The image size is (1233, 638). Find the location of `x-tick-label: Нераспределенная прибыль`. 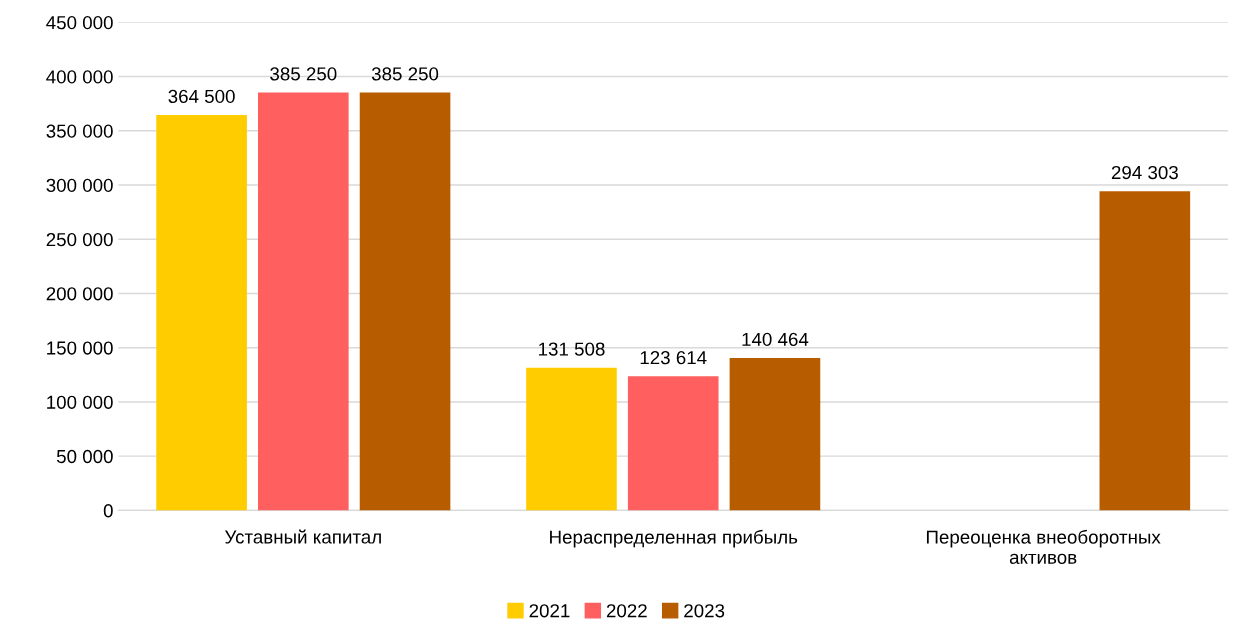

x-tick-label: Нераспределенная прибыль is located at coordinates (674, 538).